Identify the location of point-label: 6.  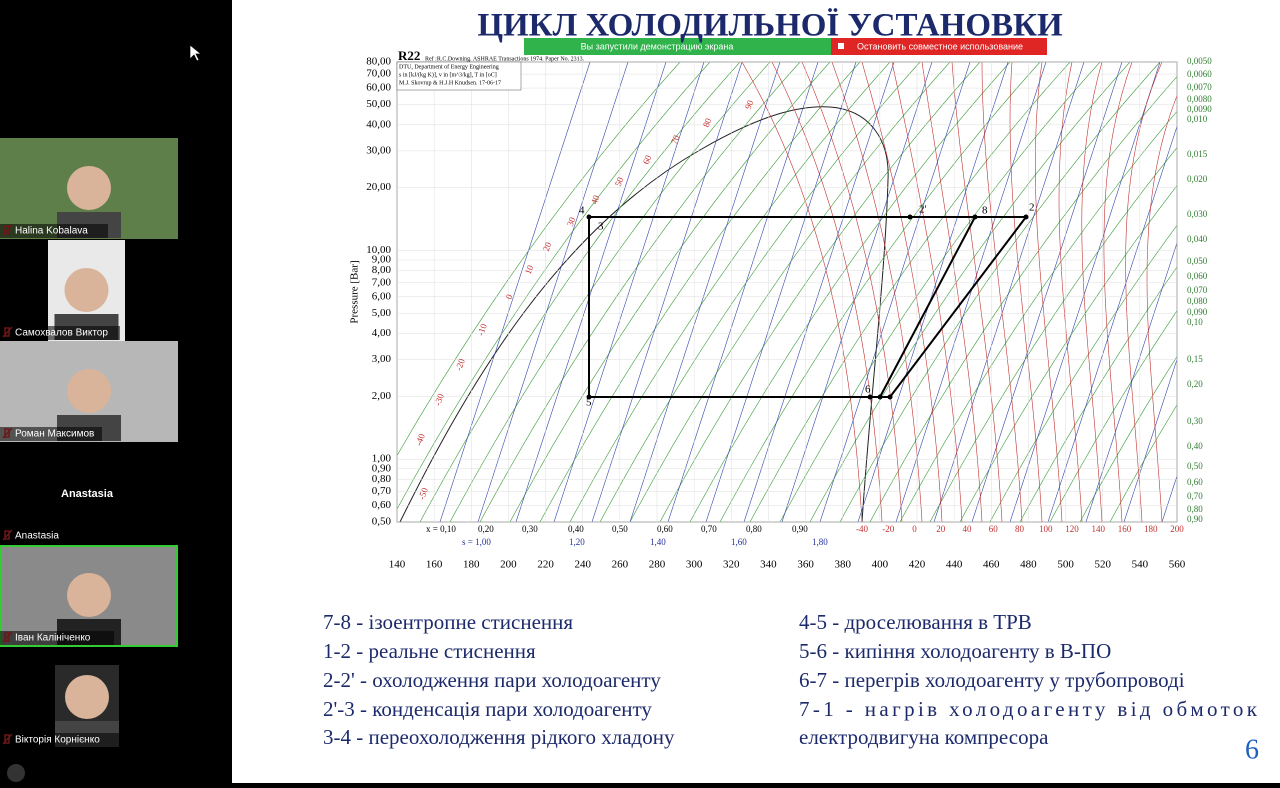
(868, 390).